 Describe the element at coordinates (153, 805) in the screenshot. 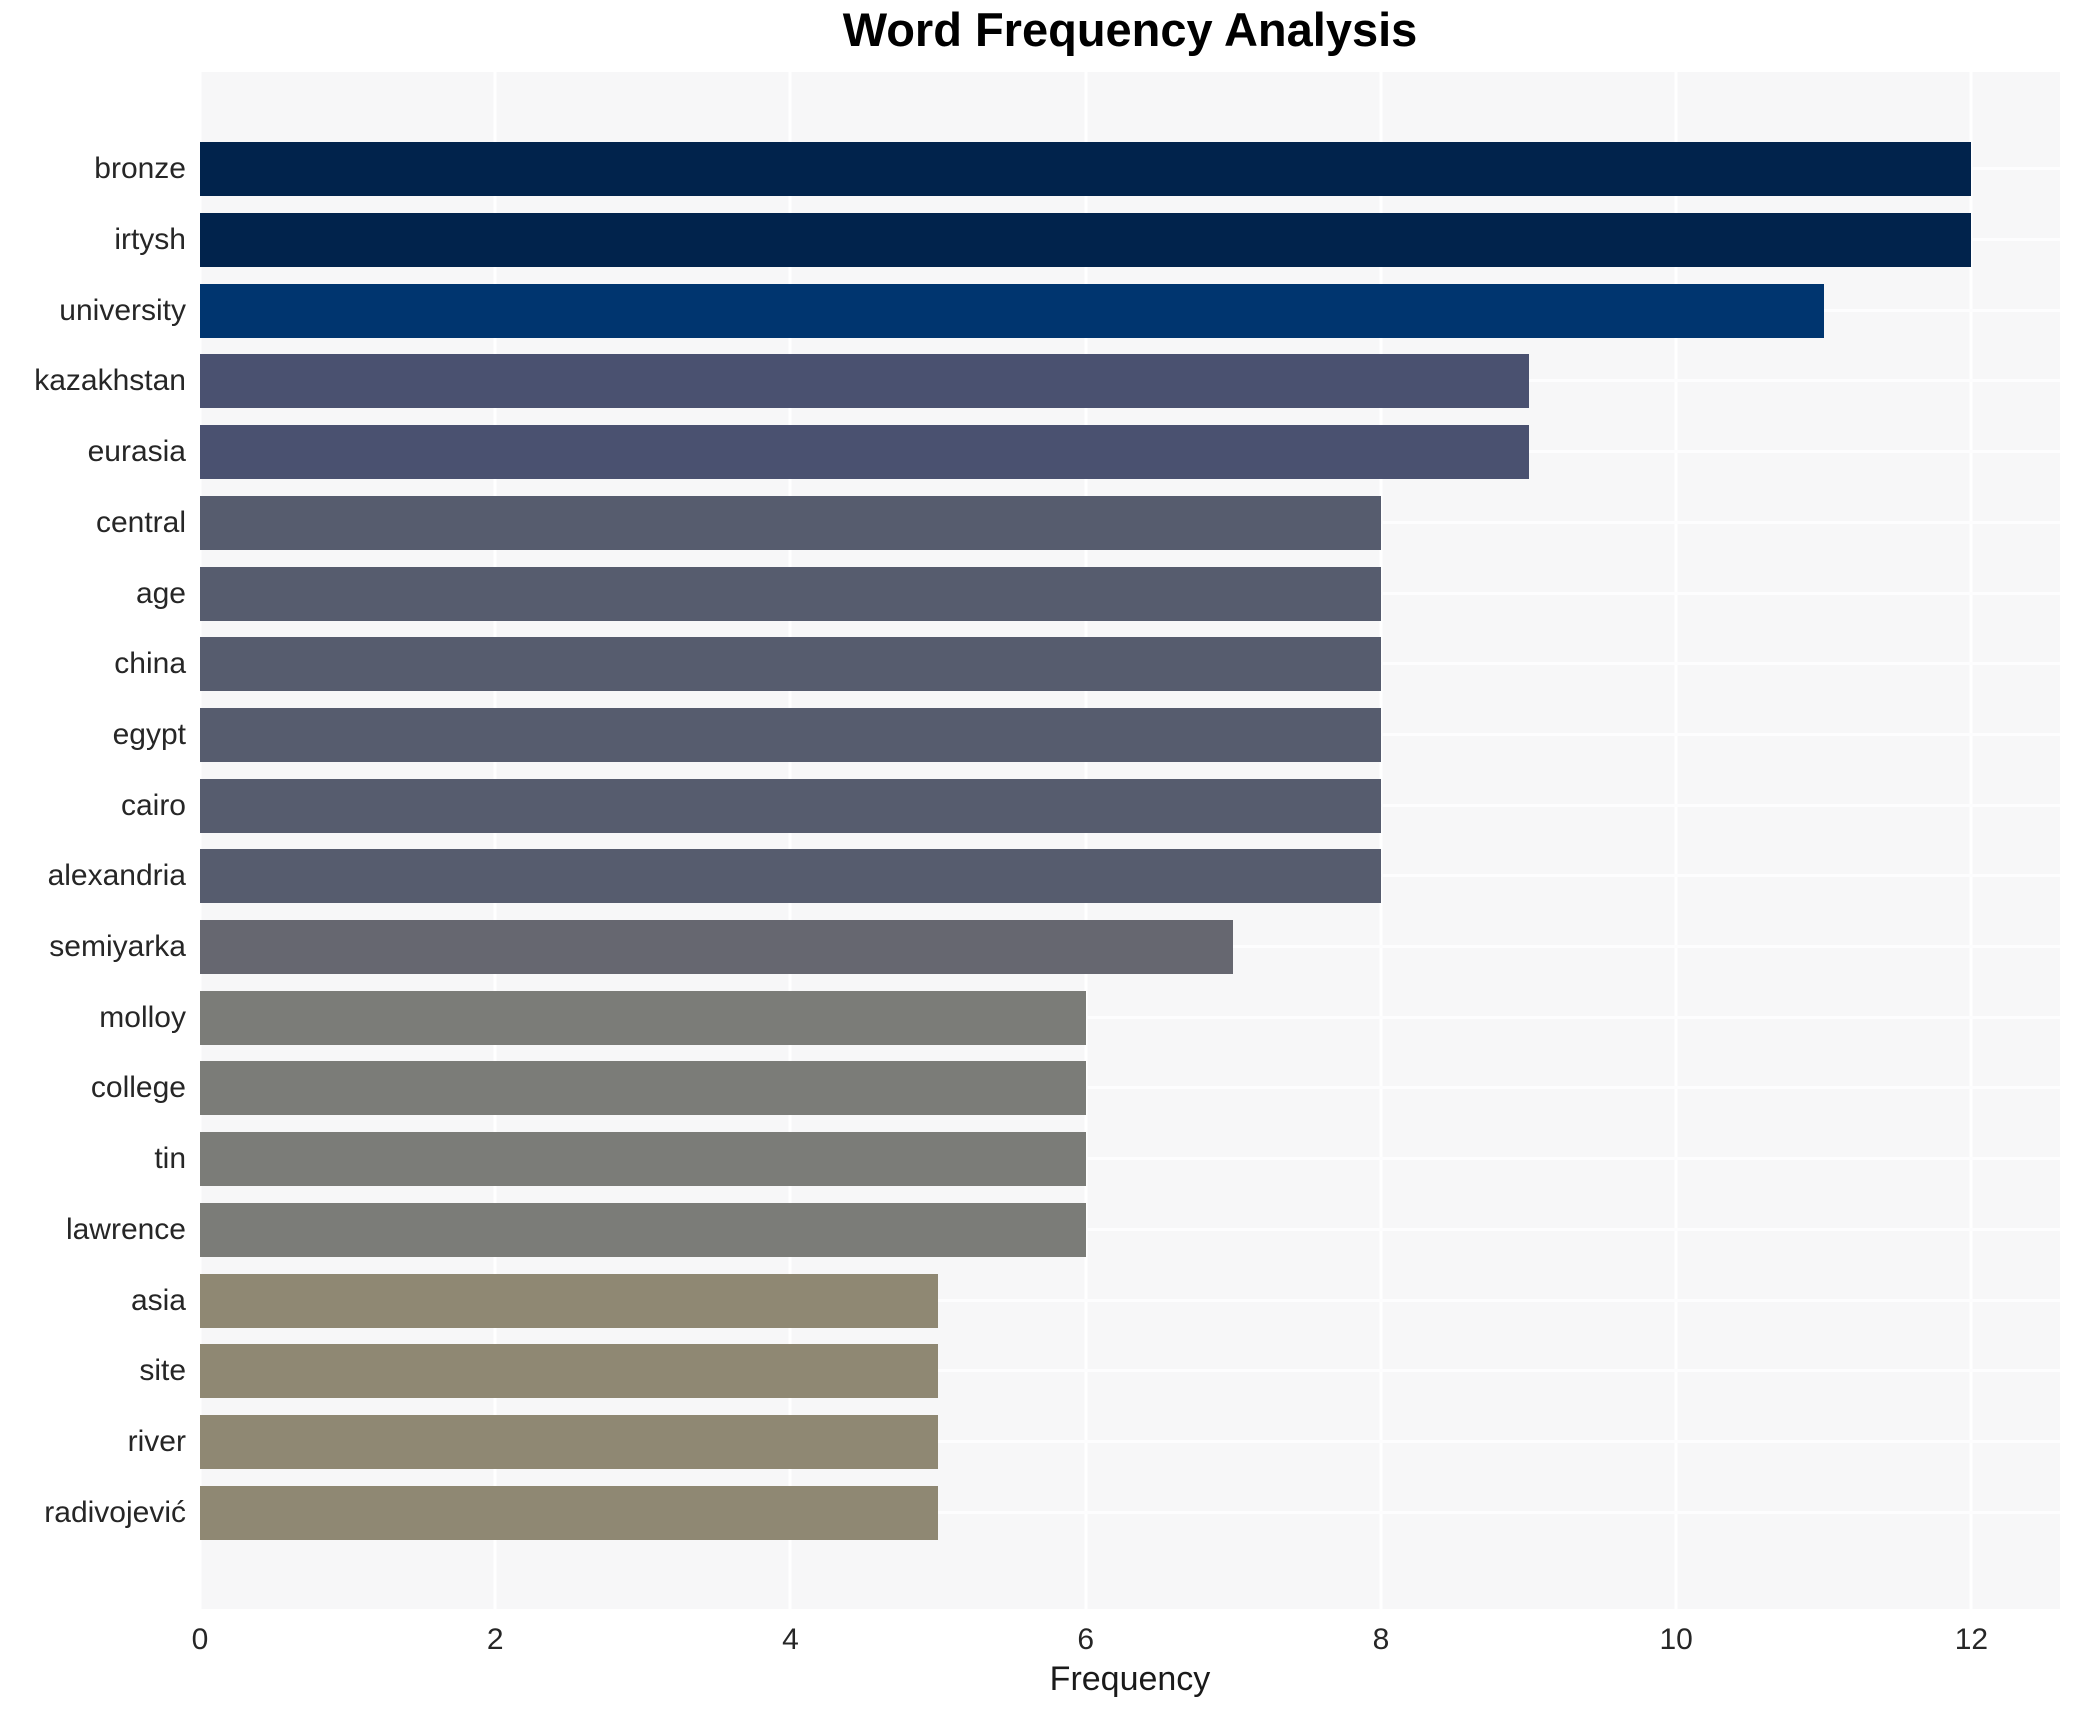

I see `y-tick-label: cairo` at that location.